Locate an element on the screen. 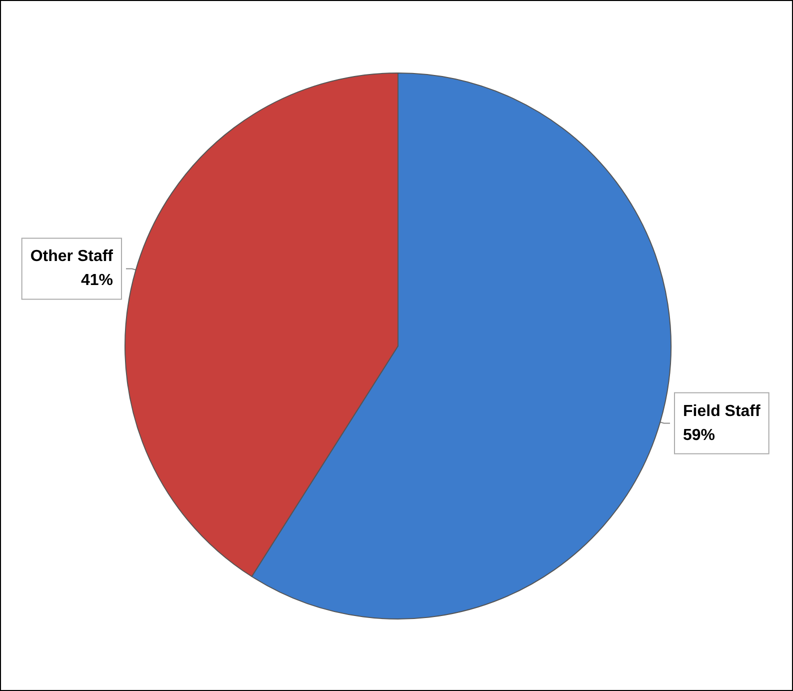 Image resolution: width=793 pixels, height=691 pixels. slice-label: Other Staff is located at coordinates (72, 257).